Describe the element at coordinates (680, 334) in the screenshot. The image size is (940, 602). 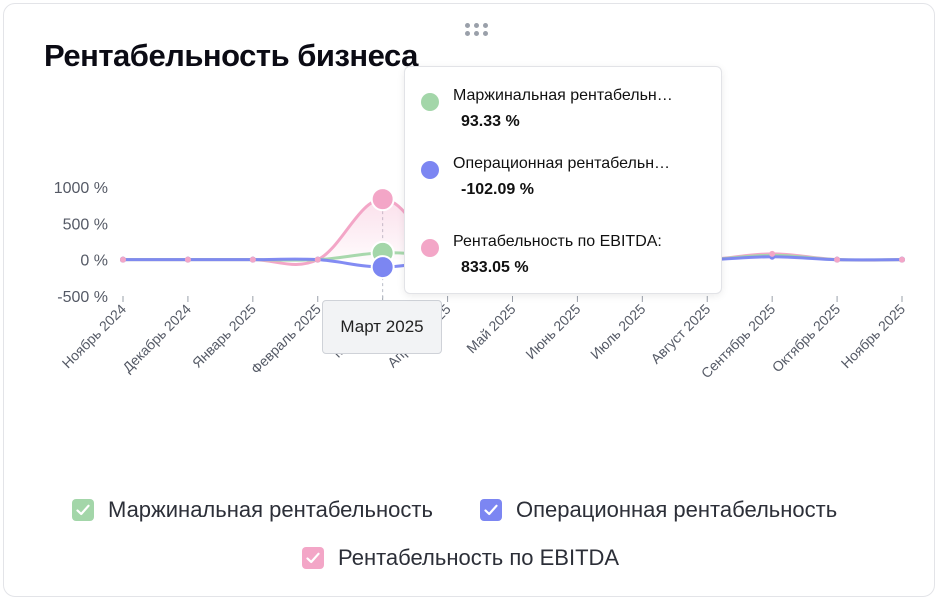
I see `x-tick-label: Август 2025` at that location.